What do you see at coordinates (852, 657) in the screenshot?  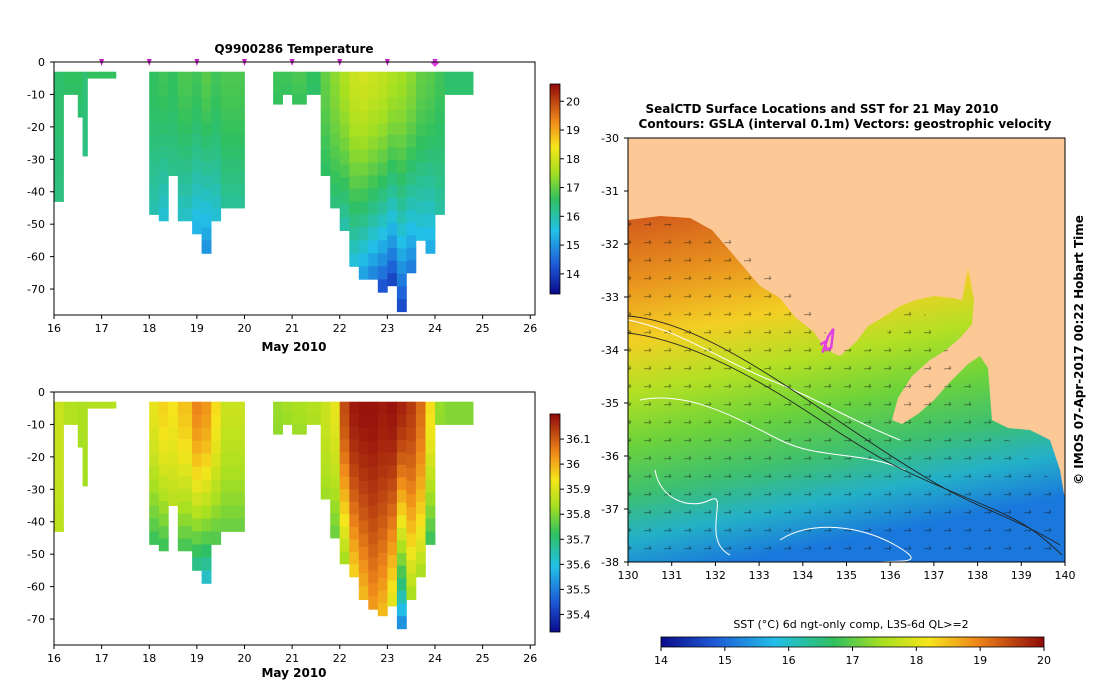 I see `sst-colorbar-ticks: 14 15 16 17 18 19 20` at bounding box center [852, 657].